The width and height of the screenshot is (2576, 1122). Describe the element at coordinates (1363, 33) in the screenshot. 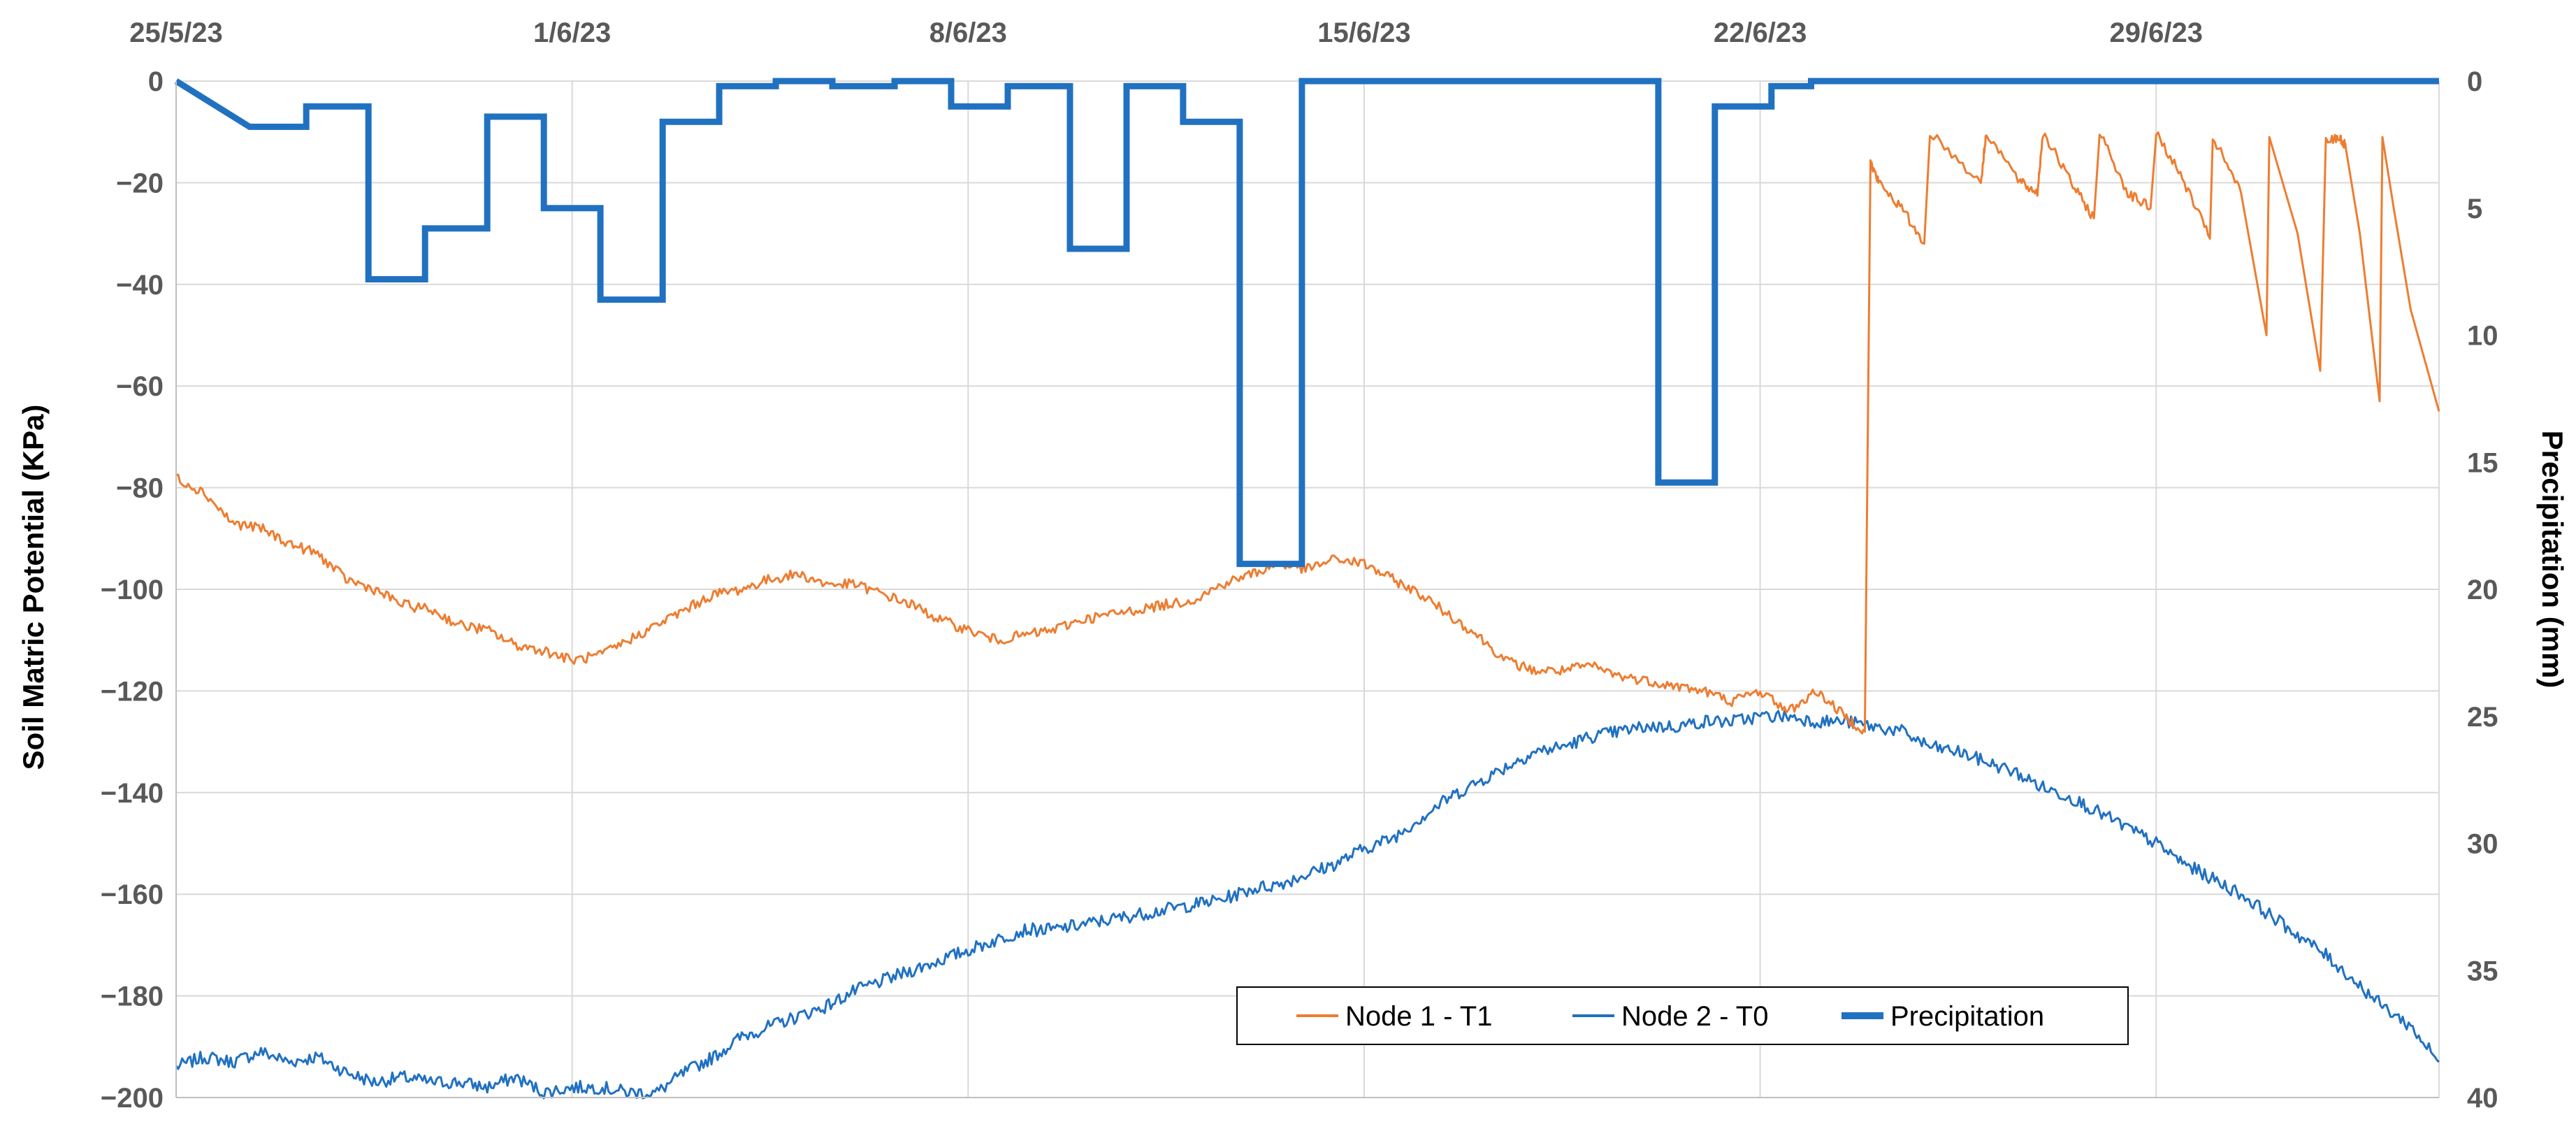

I see `x-tick-label: 15/6/23` at that location.